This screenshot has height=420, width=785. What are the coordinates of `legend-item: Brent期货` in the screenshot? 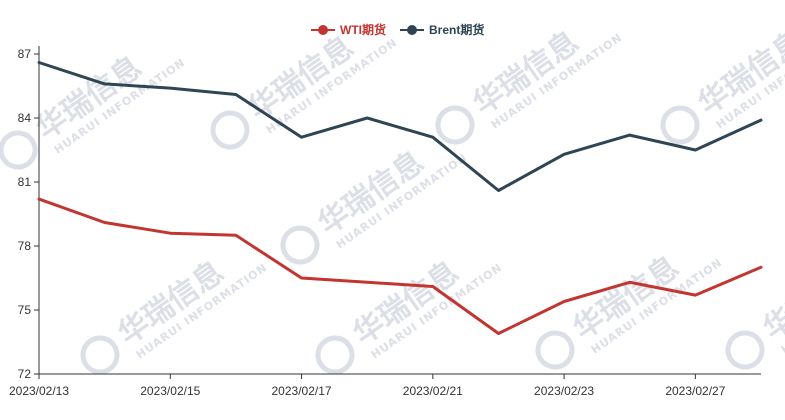 It's located at (442, 29).